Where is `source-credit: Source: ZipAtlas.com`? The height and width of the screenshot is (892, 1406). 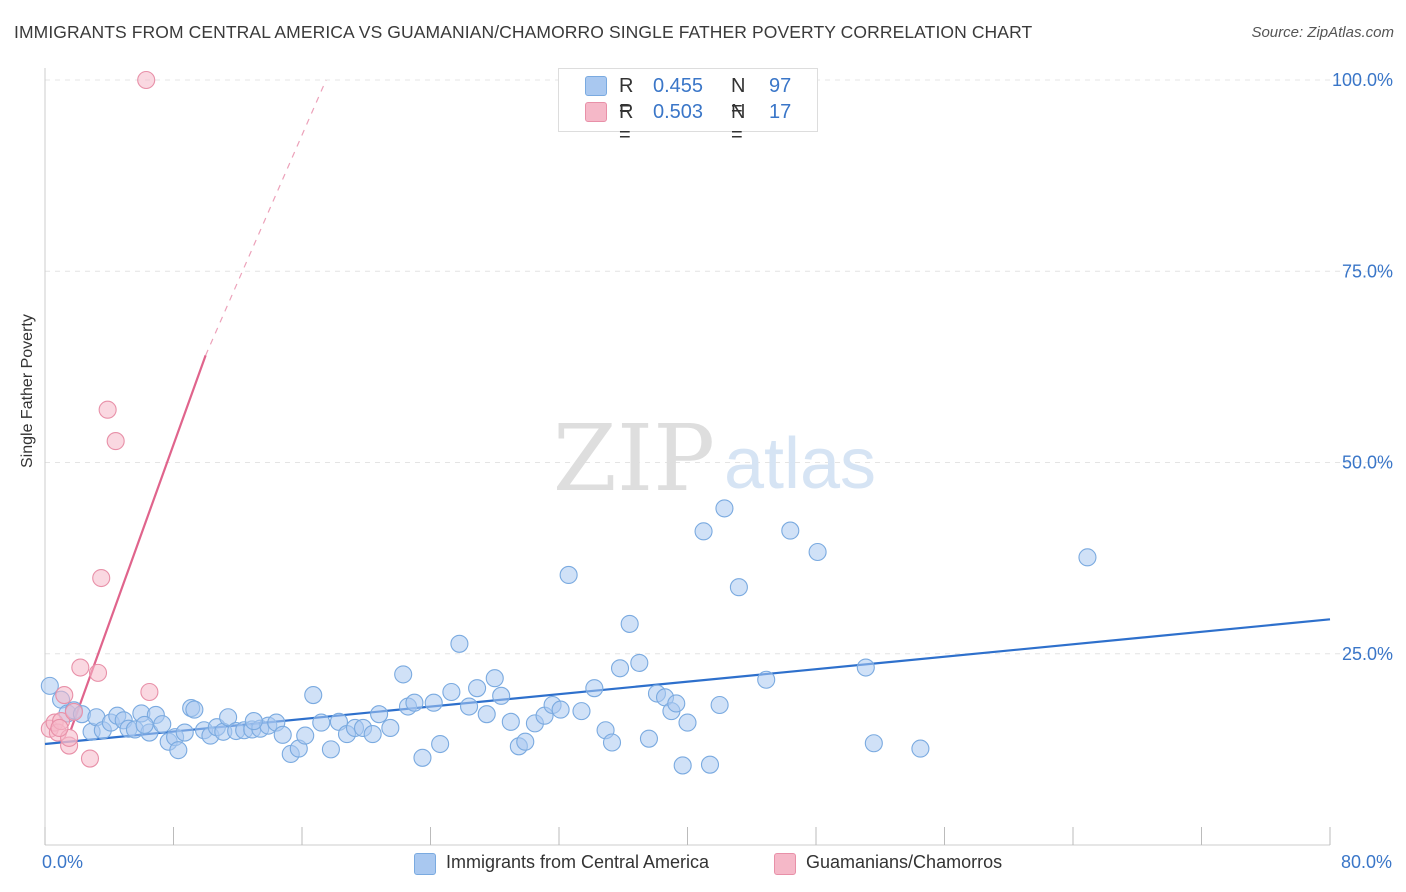 source-credit: Source: ZipAtlas.com is located at coordinates (1322, 32).